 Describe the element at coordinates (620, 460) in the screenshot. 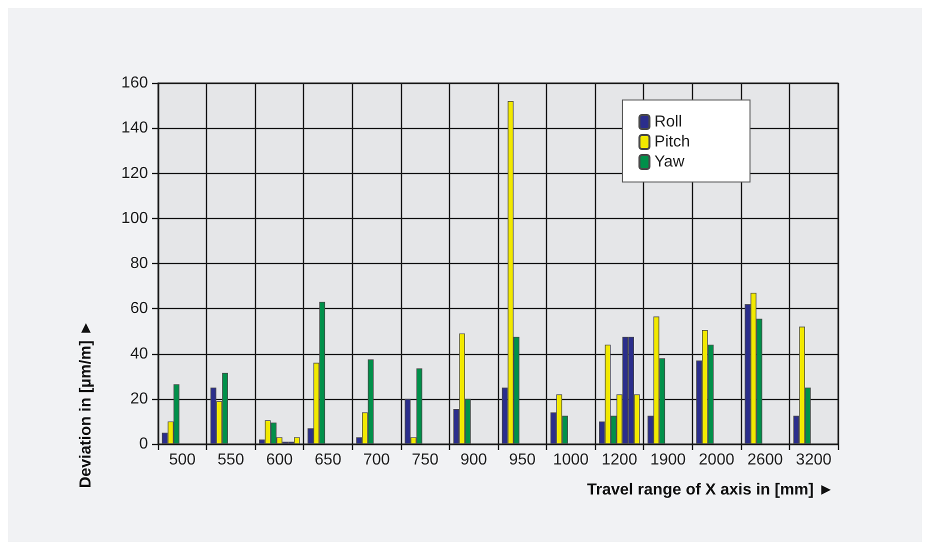

I see `x-tick-label: 1200` at that location.